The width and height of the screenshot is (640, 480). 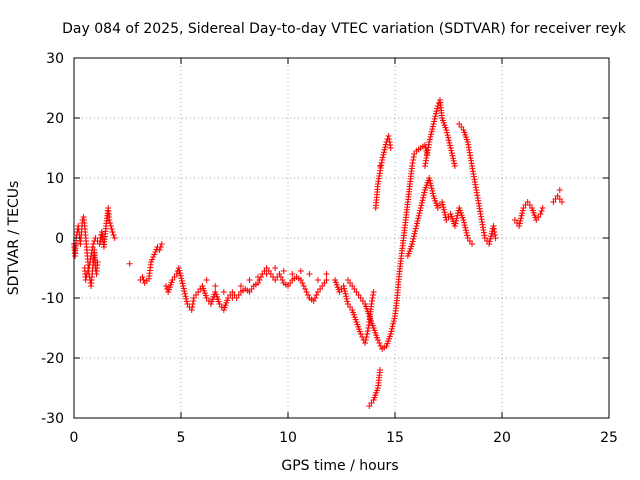 I want to click on x-tick-label: 10, so click(x=288, y=438).